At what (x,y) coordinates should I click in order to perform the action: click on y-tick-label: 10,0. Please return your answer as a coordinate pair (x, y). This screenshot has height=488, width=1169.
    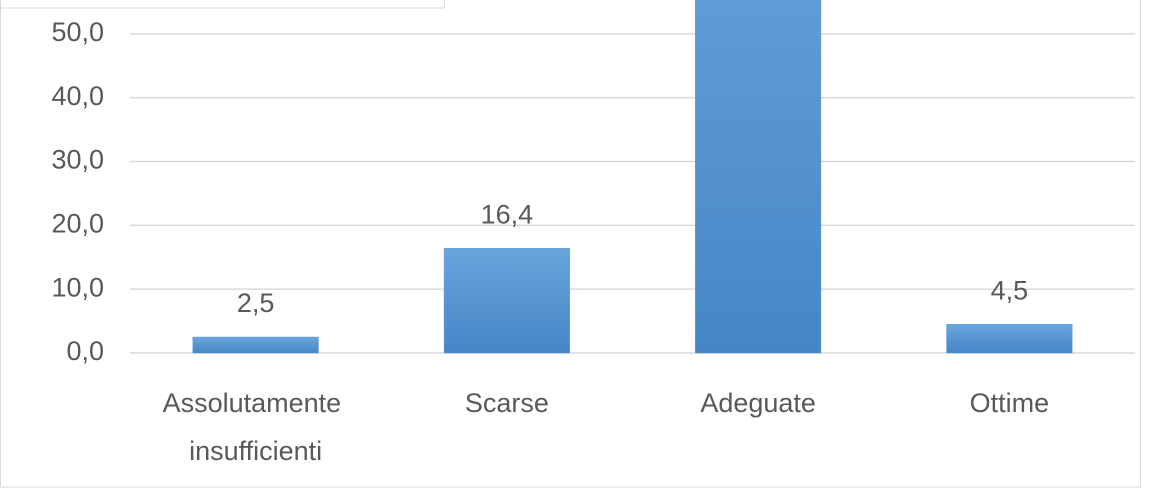
    Looking at the image, I should click on (77, 287).